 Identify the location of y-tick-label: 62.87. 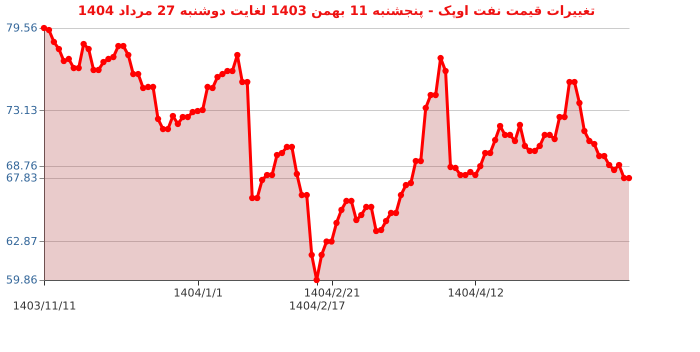
(22, 241).